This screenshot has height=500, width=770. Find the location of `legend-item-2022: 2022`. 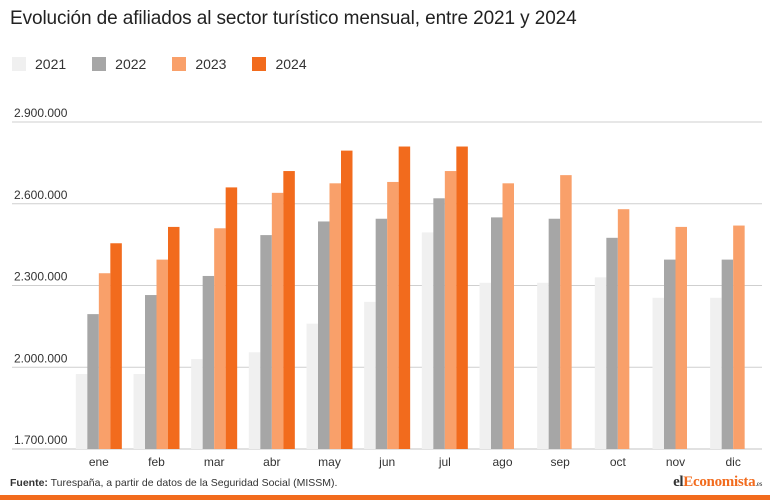

legend-item-2022: 2022 is located at coordinates (119, 64).